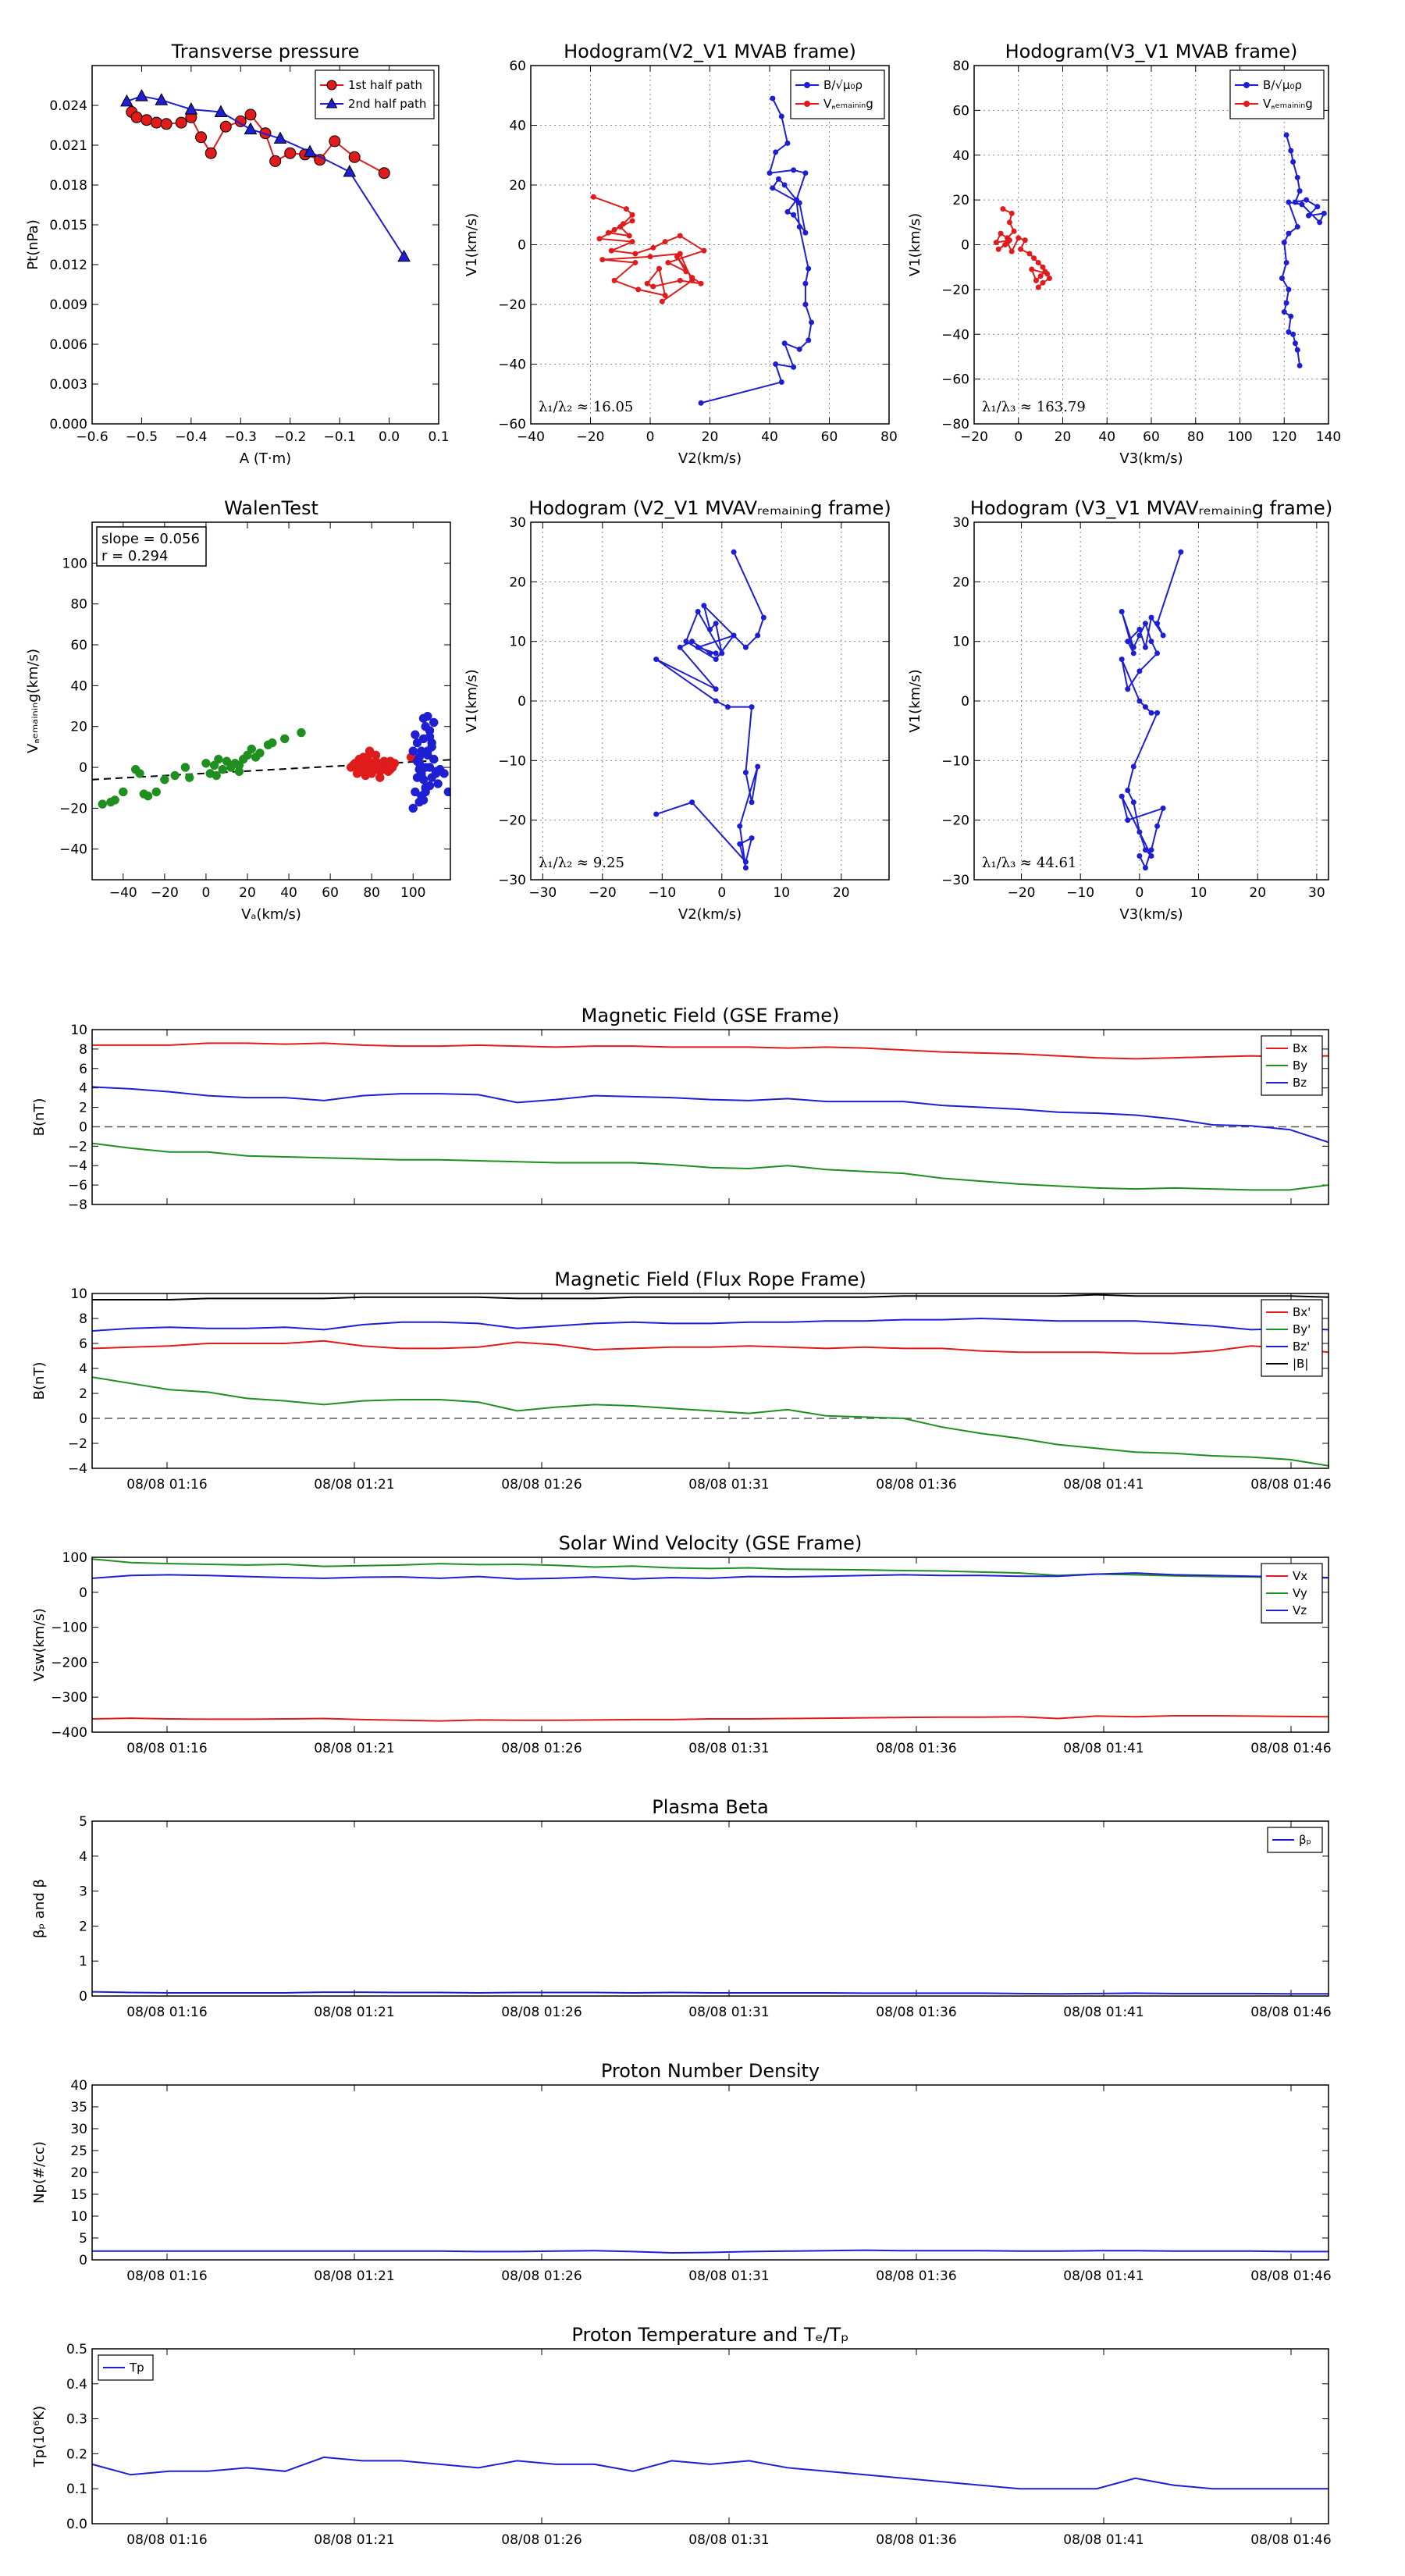 This screenshot has width=1405, height=2576. What do you see at coordinates (241, 437) in the screenshot?
I see `x-tick-label: −0.3` at bounding box center [241, 437].